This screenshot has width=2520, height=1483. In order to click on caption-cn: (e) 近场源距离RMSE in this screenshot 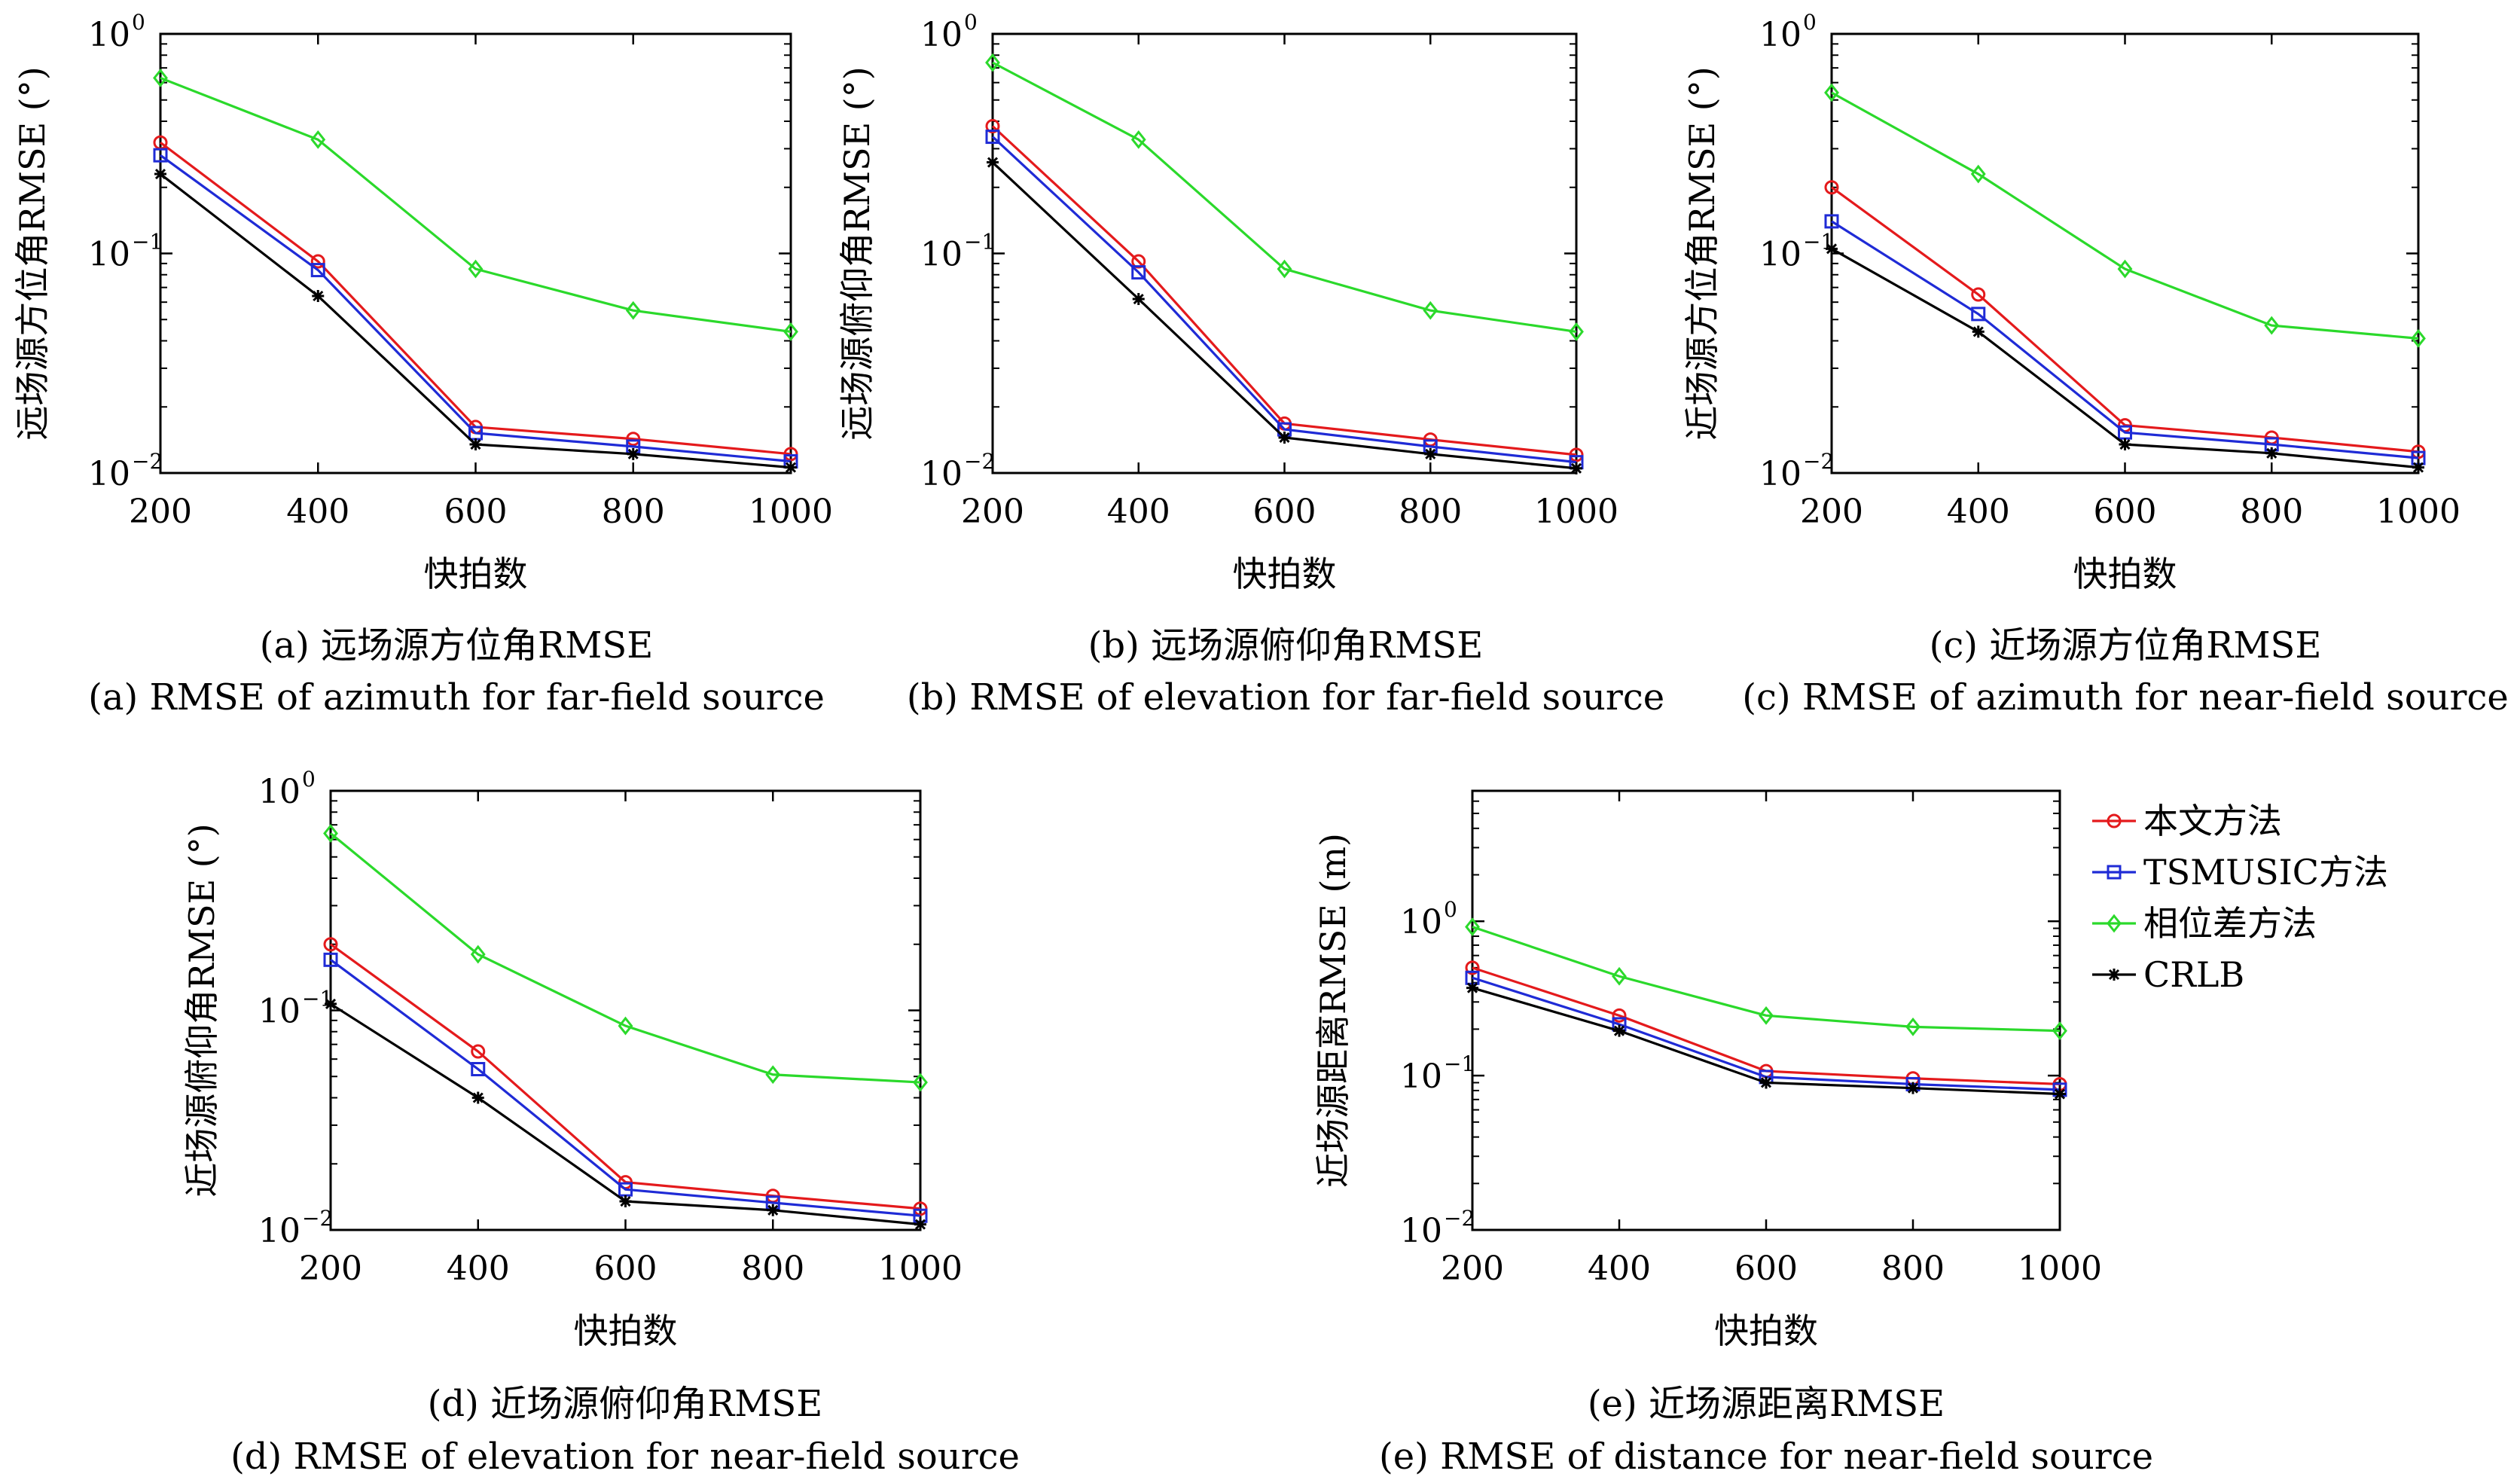, I will do `click(1766, 1404)`.